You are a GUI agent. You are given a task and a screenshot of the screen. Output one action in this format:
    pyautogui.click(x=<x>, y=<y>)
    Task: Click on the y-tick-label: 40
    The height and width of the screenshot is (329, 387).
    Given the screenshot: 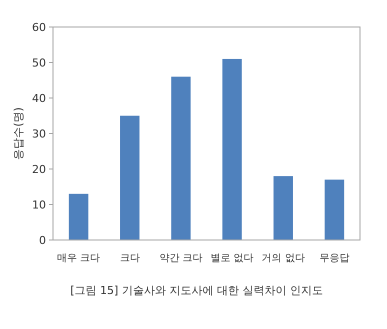 What is the action you would take?
    pyautogui.click(x=39, y=98)
    